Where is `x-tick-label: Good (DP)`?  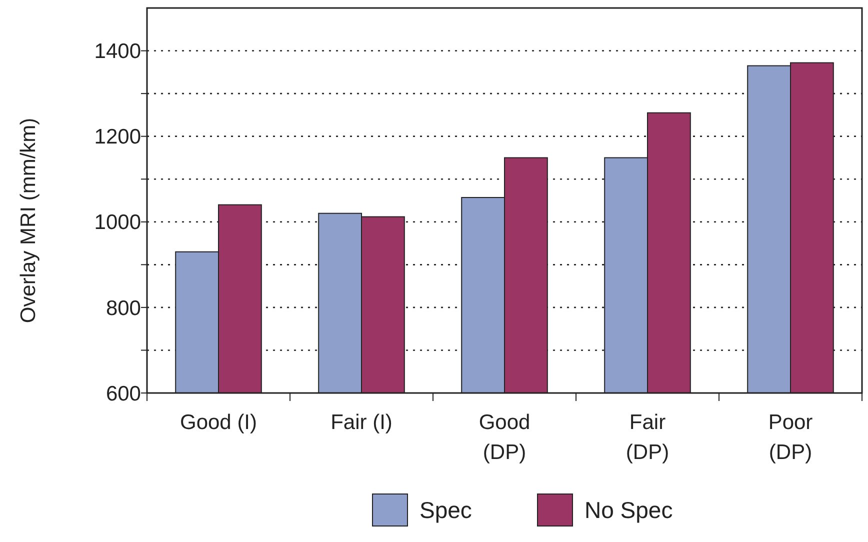 x-tick-label: Good (DP) is located at coordinates (504, 437).